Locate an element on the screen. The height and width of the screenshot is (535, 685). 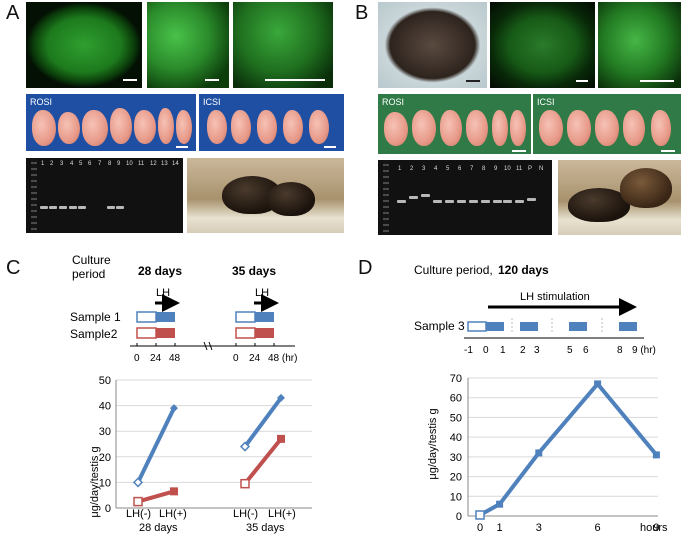
micrograph-b1 is located at coordinates (432, 45).